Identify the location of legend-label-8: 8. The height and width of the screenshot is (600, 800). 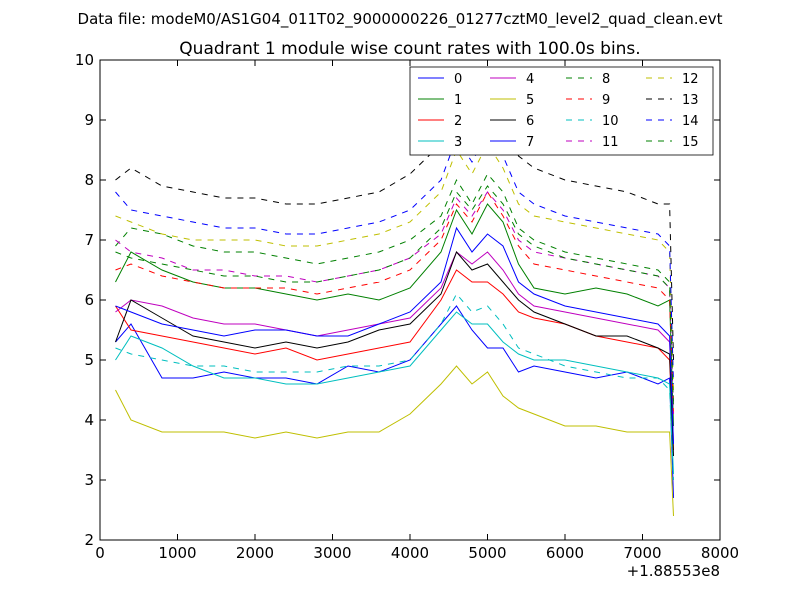
(606, 79).